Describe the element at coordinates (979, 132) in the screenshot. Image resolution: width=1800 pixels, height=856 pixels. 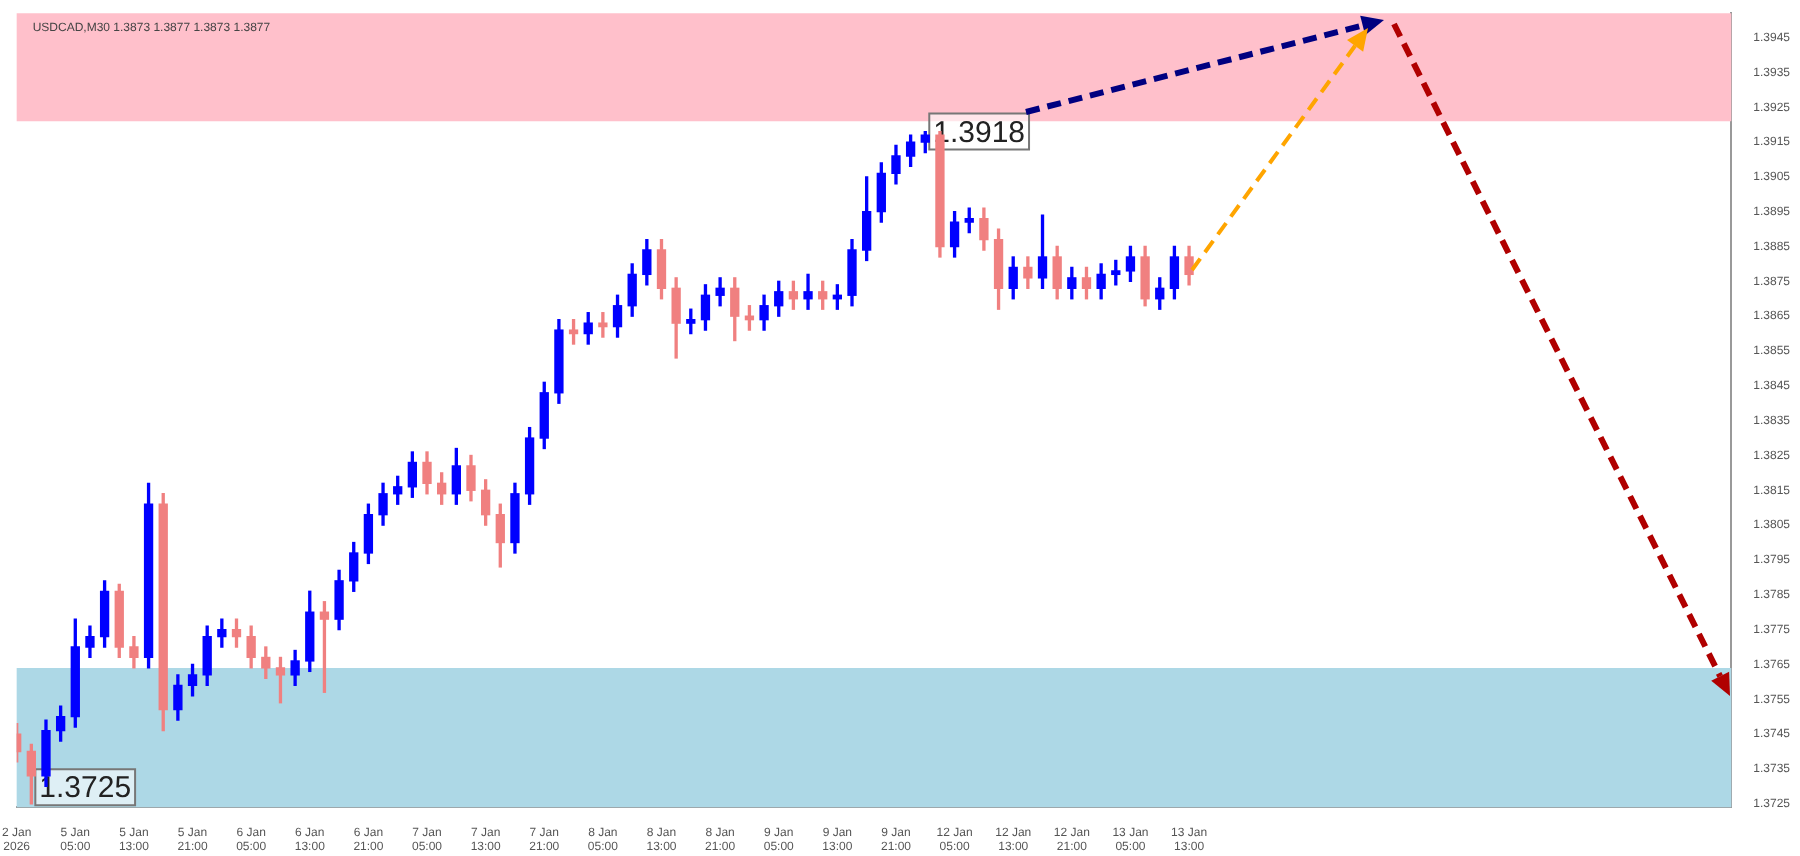
I see `annotation: 1.3918` at that location.